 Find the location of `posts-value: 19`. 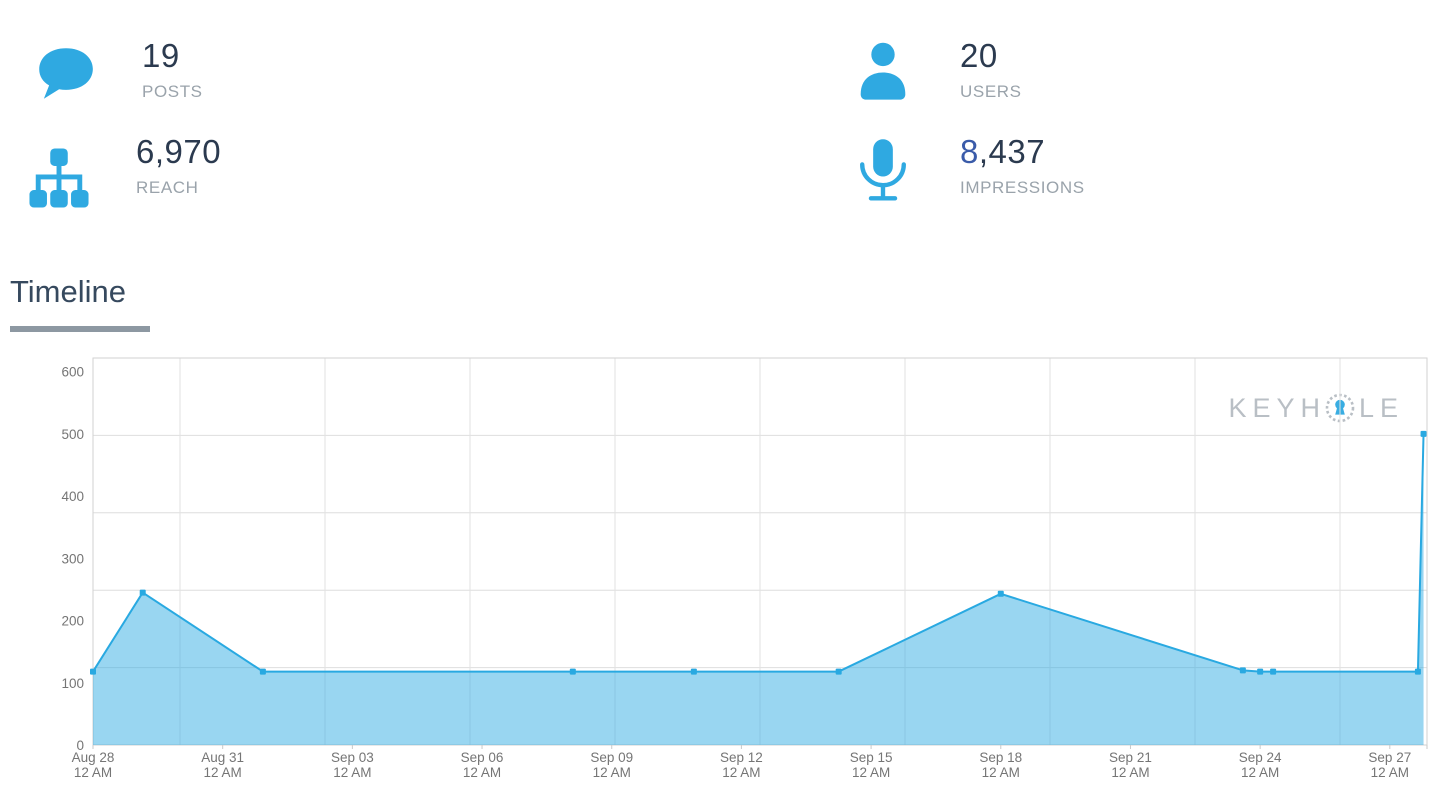

posts-value: 19 is located at coordinates (161, 55).